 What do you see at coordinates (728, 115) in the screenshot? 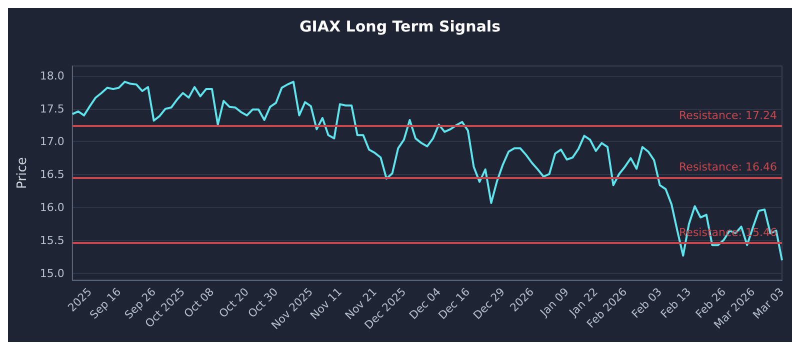
I see `ref-line-label: Resistance: 17.24` at bounding box center [728, 115].